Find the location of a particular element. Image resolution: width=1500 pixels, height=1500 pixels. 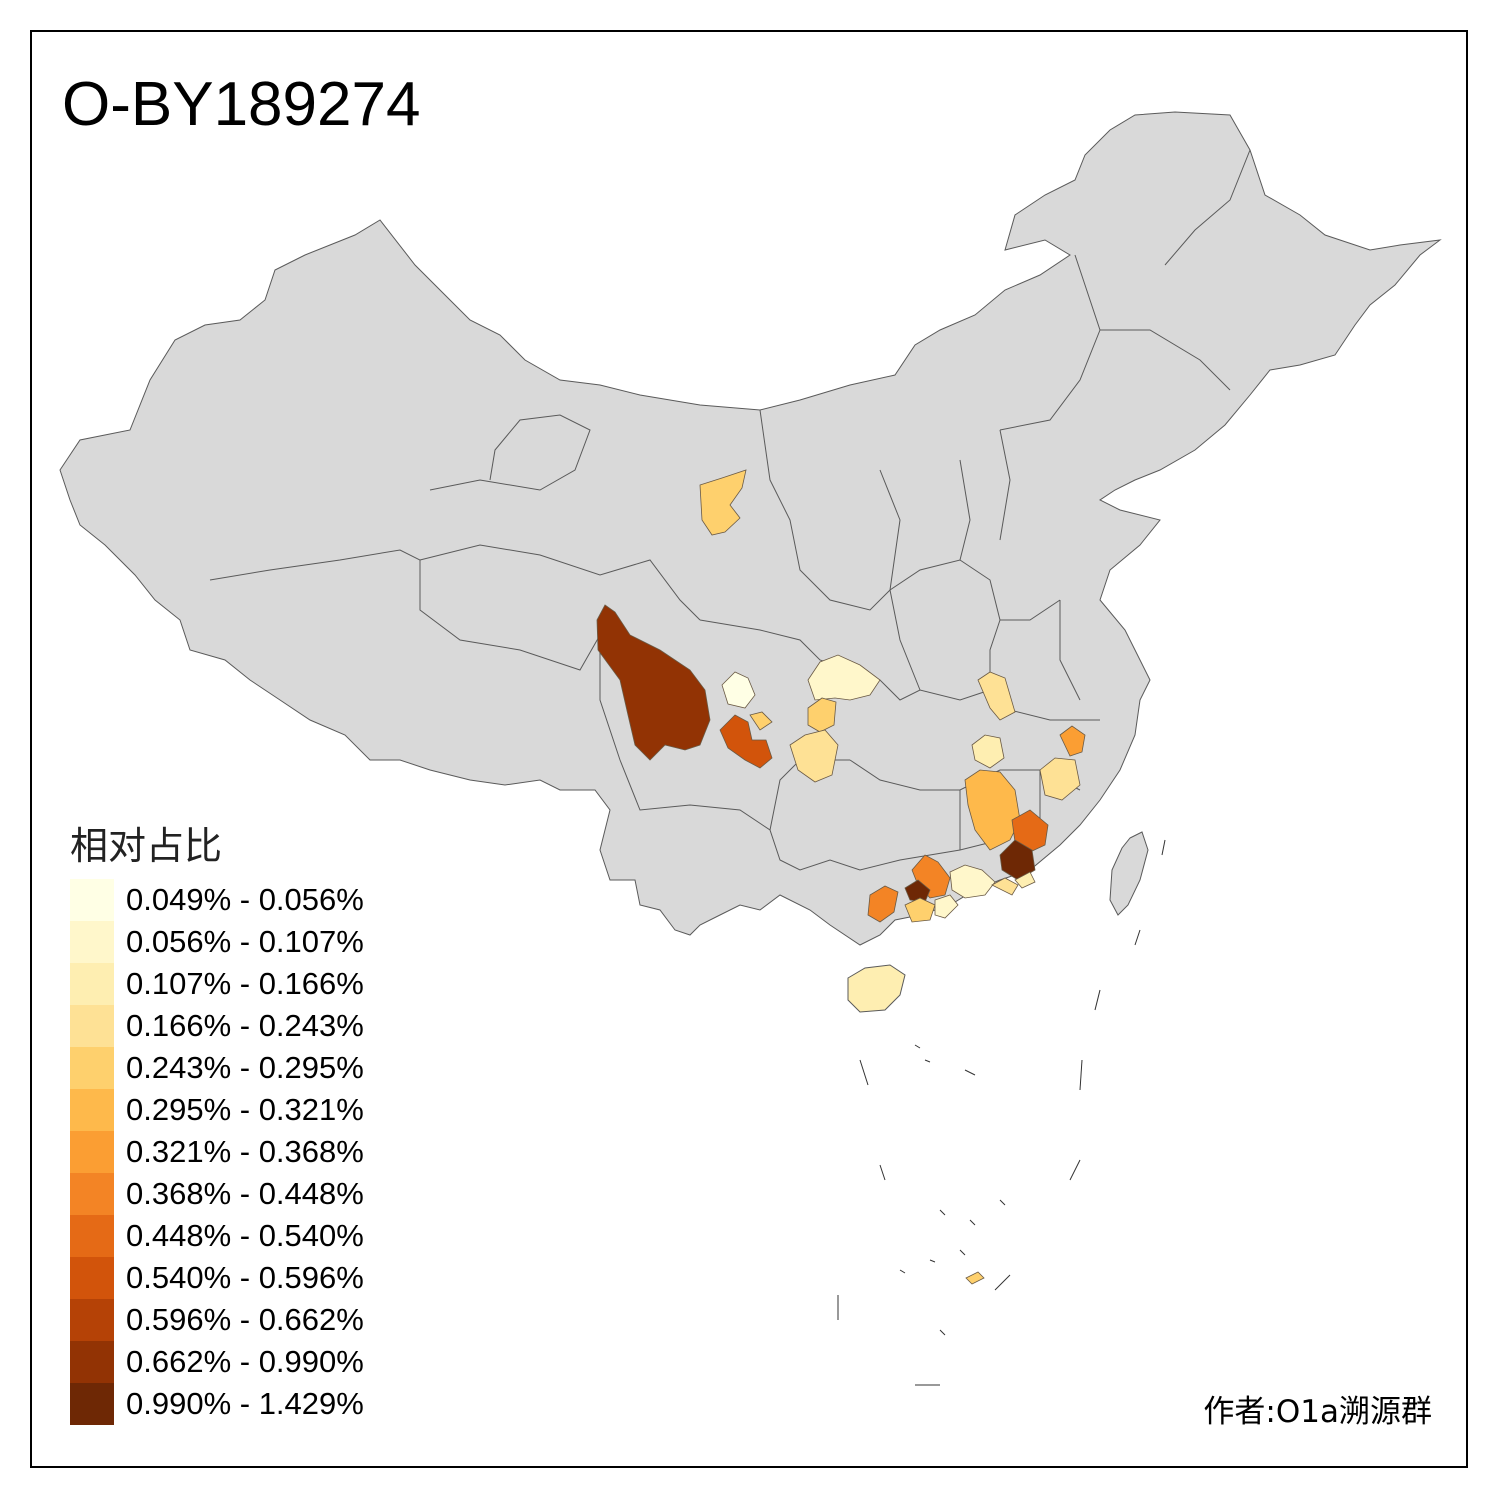

legend-label: 0.990% - 1.429% is located at coordinates (245, 1403).